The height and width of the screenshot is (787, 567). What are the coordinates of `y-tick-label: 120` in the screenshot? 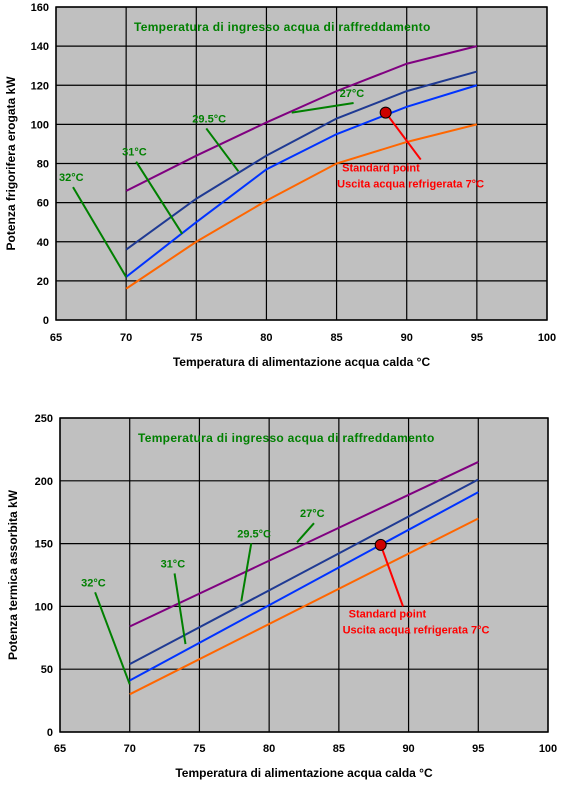 It's located at (40, 86).